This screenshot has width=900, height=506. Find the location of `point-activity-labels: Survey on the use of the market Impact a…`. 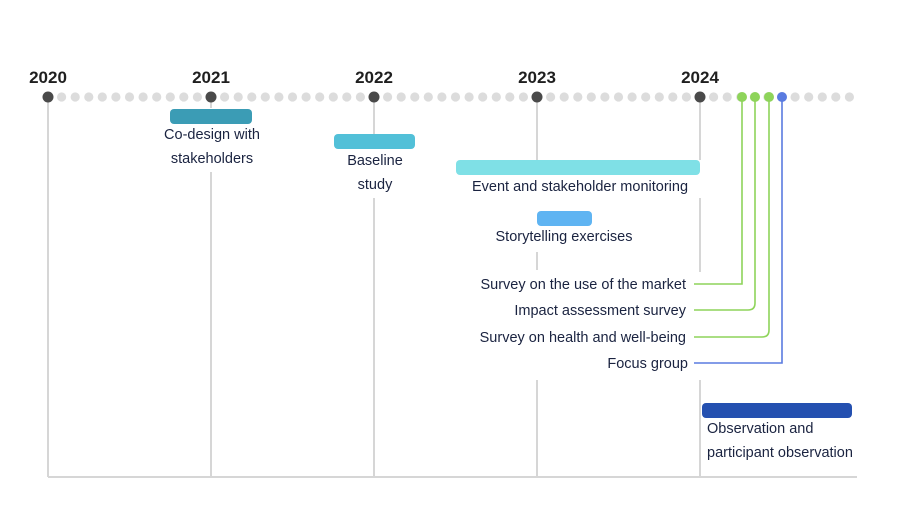

point-activity-labels: Survey on the use of the market Impact a… is located at coordinates (584, 324).